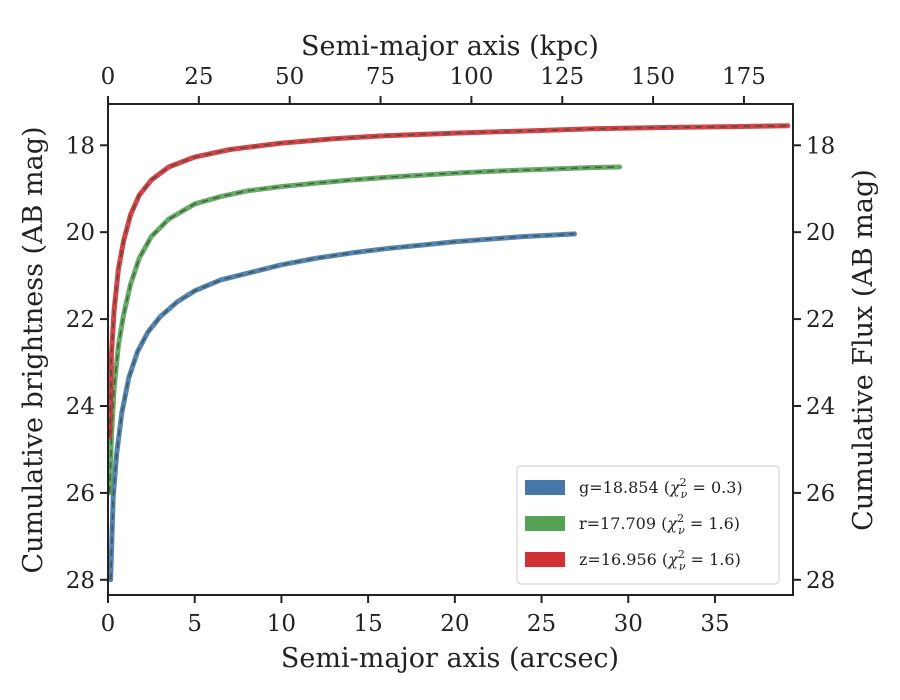 The height and width of the screenshot is (700, 900). Describe the element at coordinates (108, 624) in the screenshot. I see `x-tick-label: 0` at that location.